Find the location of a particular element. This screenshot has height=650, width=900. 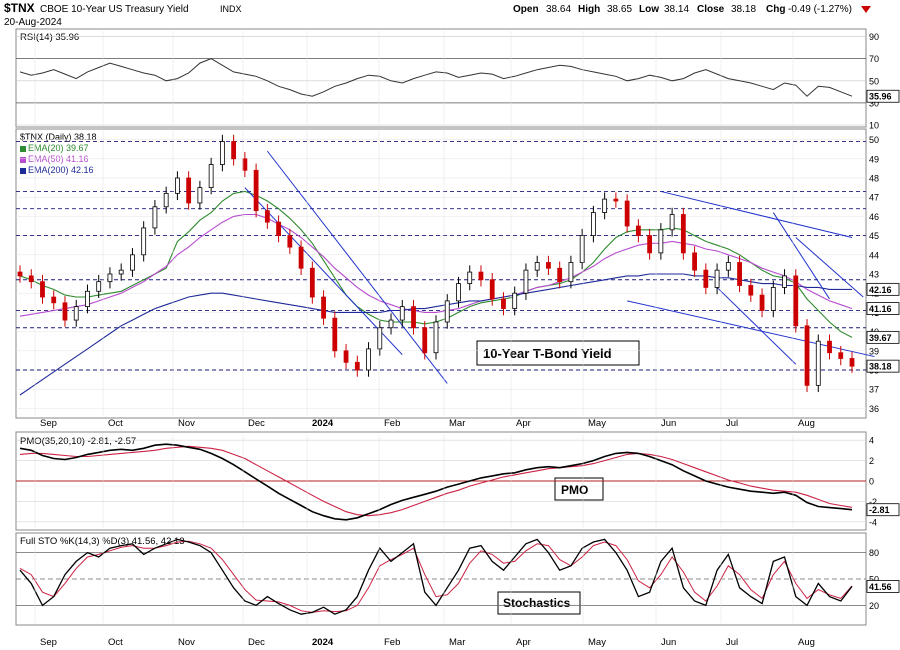

price-last-label-2-box is located at coordinates (883, 337).